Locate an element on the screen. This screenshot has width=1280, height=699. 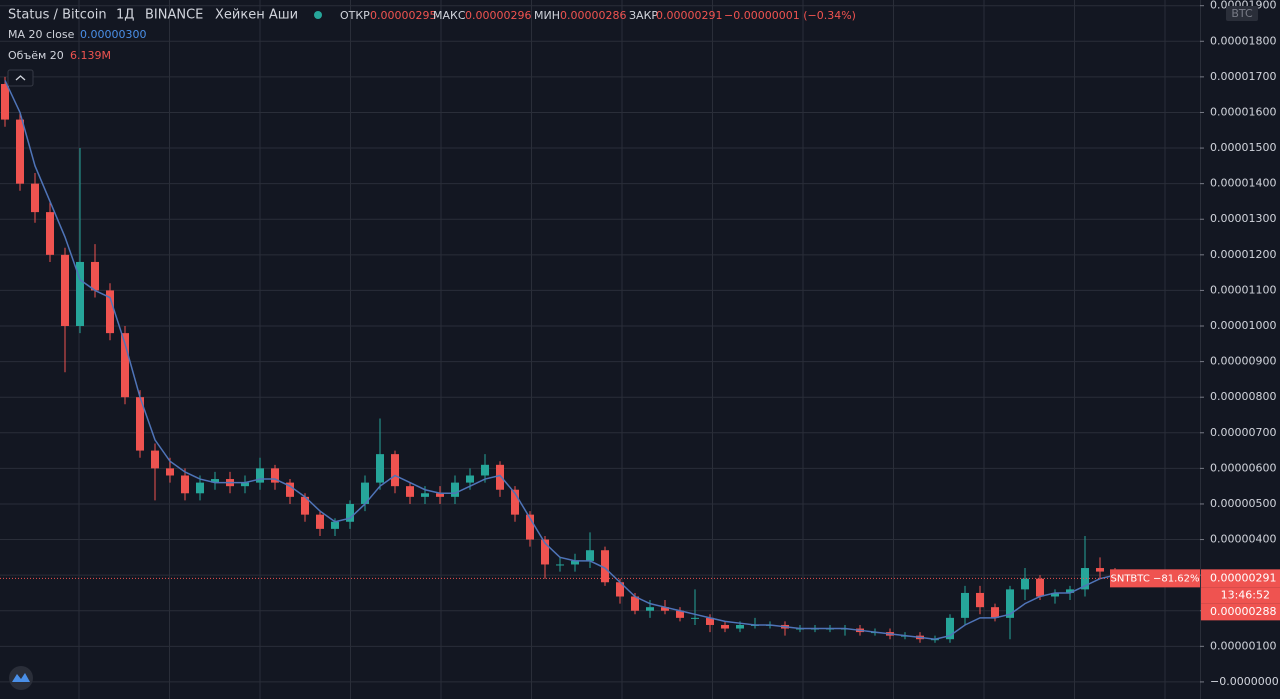
prev-price-bg is located at coordinates (1240, 612).